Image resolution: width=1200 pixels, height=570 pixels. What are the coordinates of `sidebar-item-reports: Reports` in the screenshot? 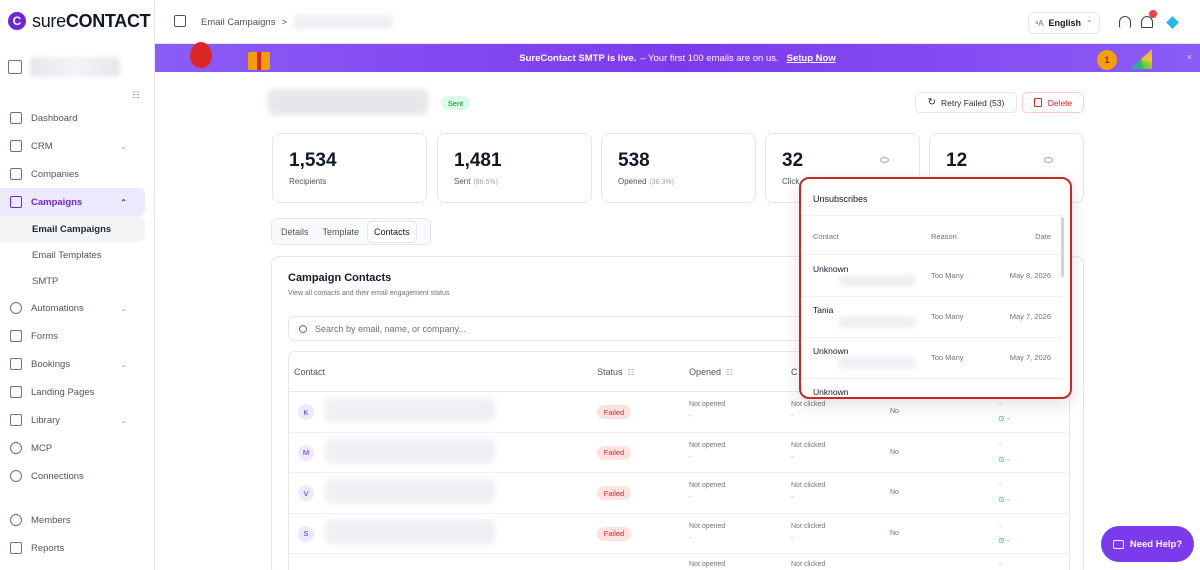 It's located at (77, 548).